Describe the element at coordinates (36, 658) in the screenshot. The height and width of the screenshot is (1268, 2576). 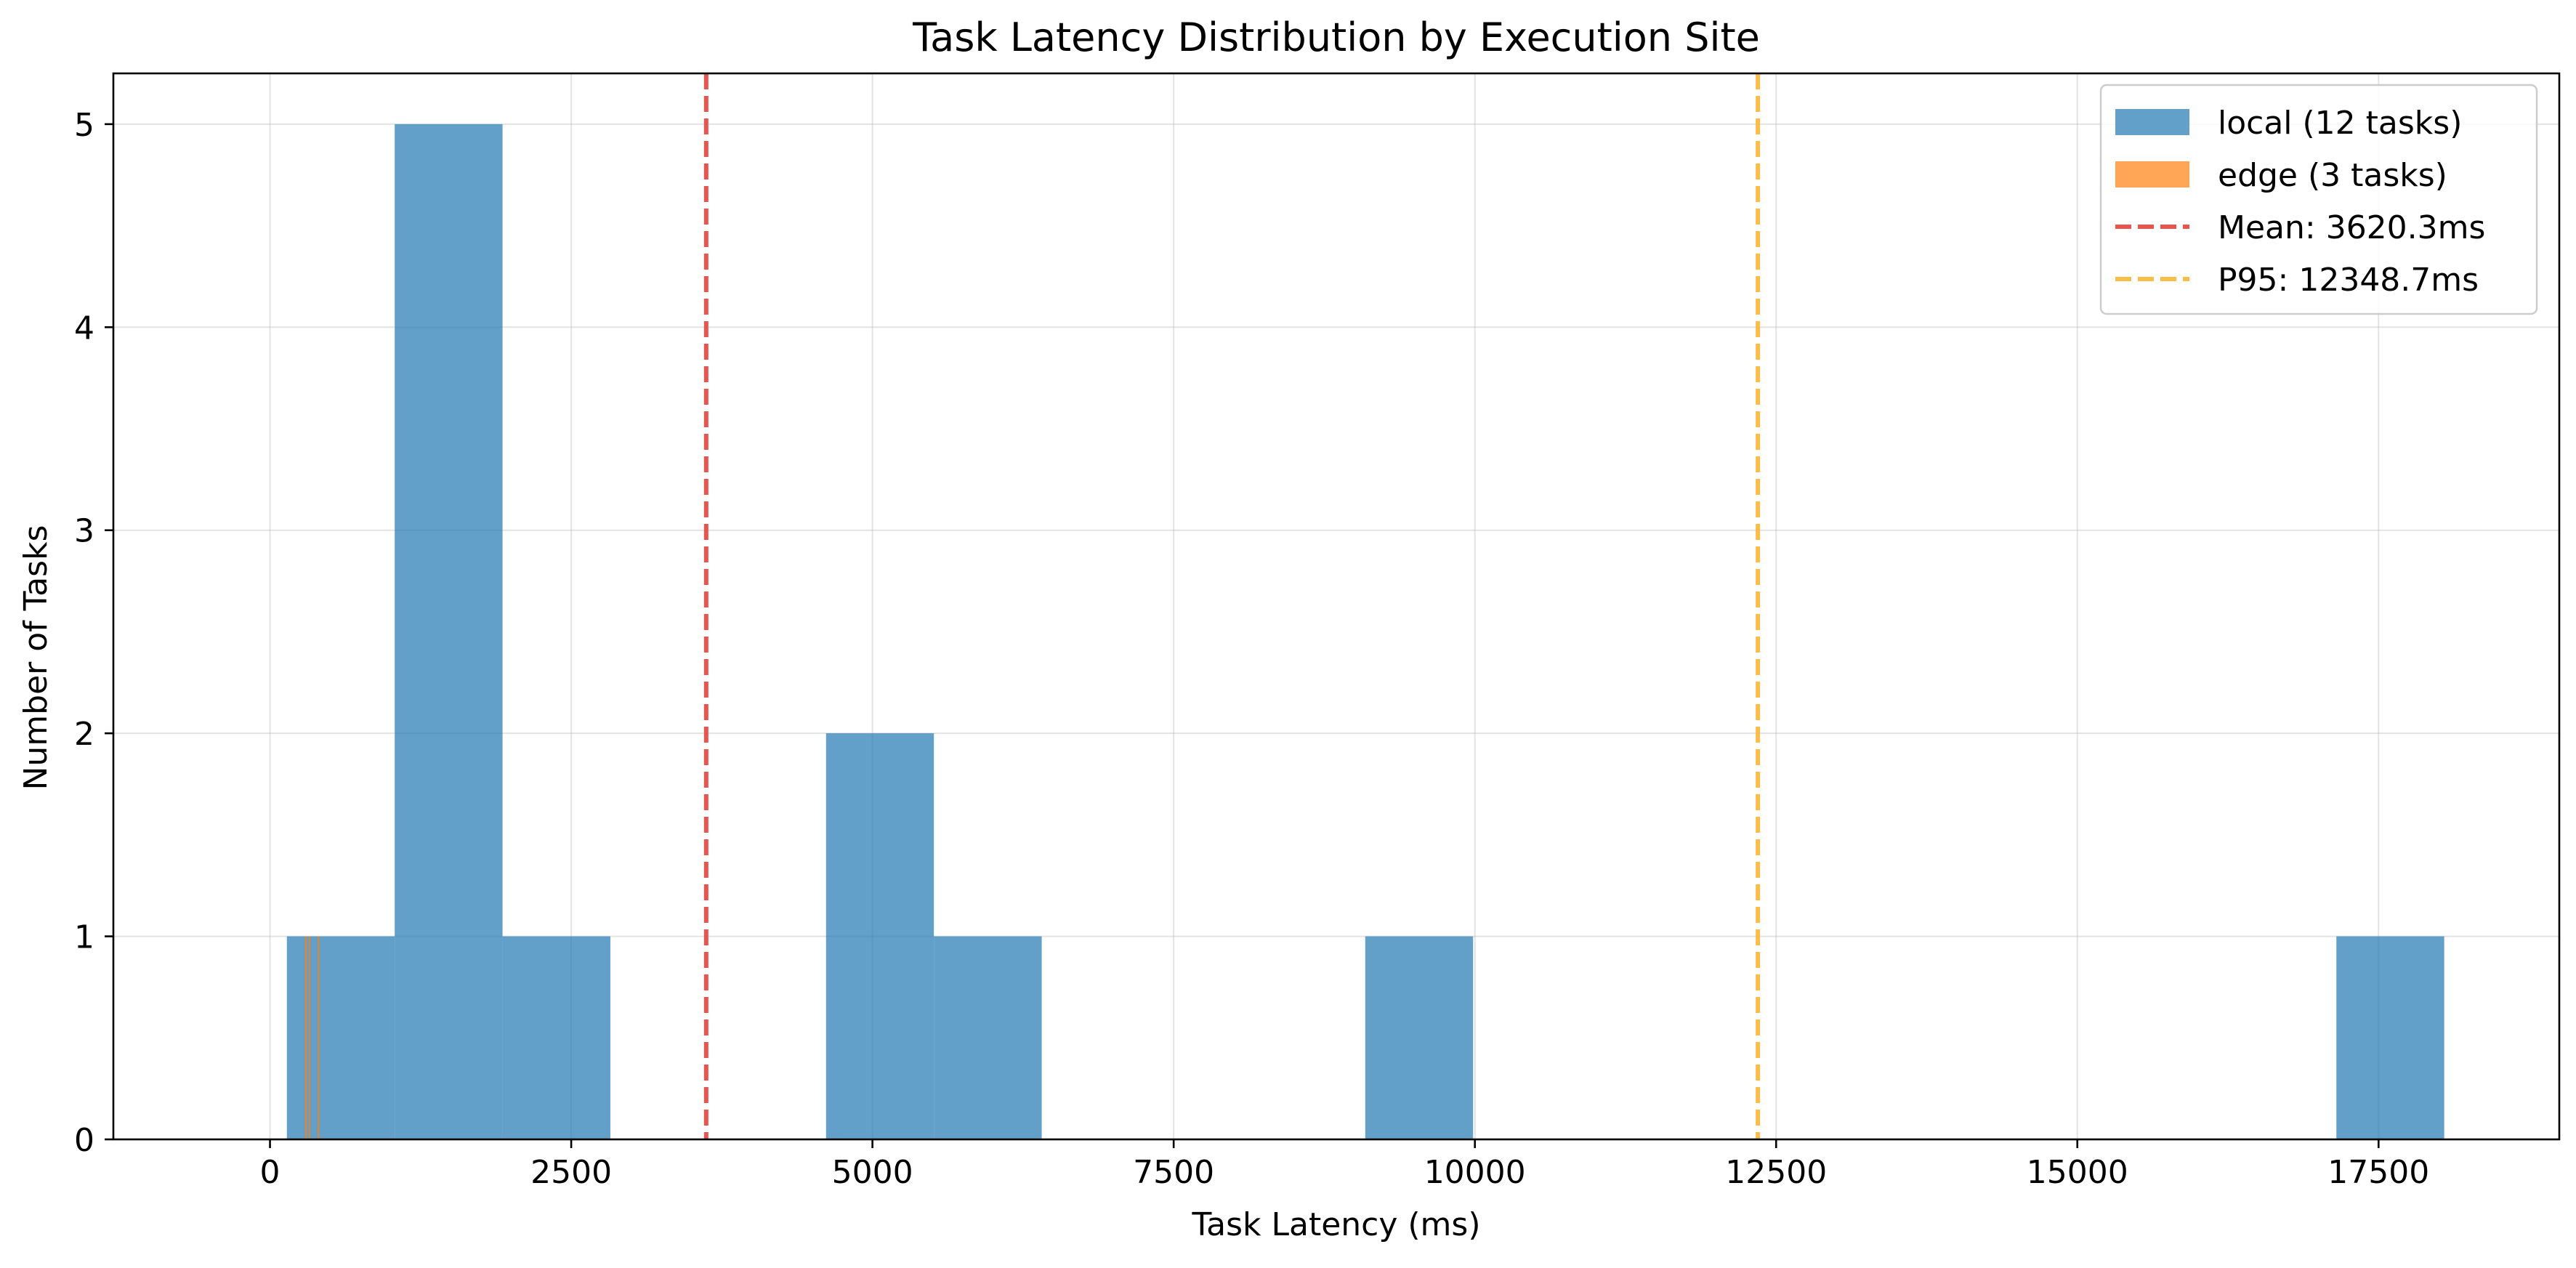
I see `y-axis-label: Number of Tasks` at that location.